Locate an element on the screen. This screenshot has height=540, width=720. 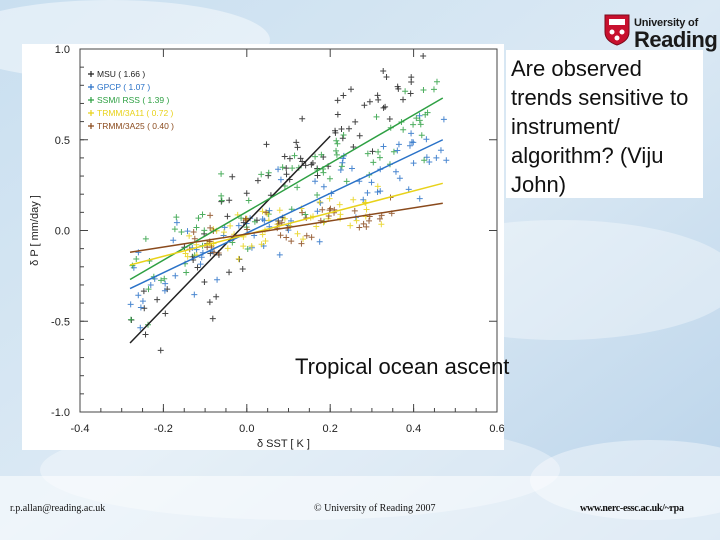
y-tick-label: -0.5 is located at coordinates (60, 322).